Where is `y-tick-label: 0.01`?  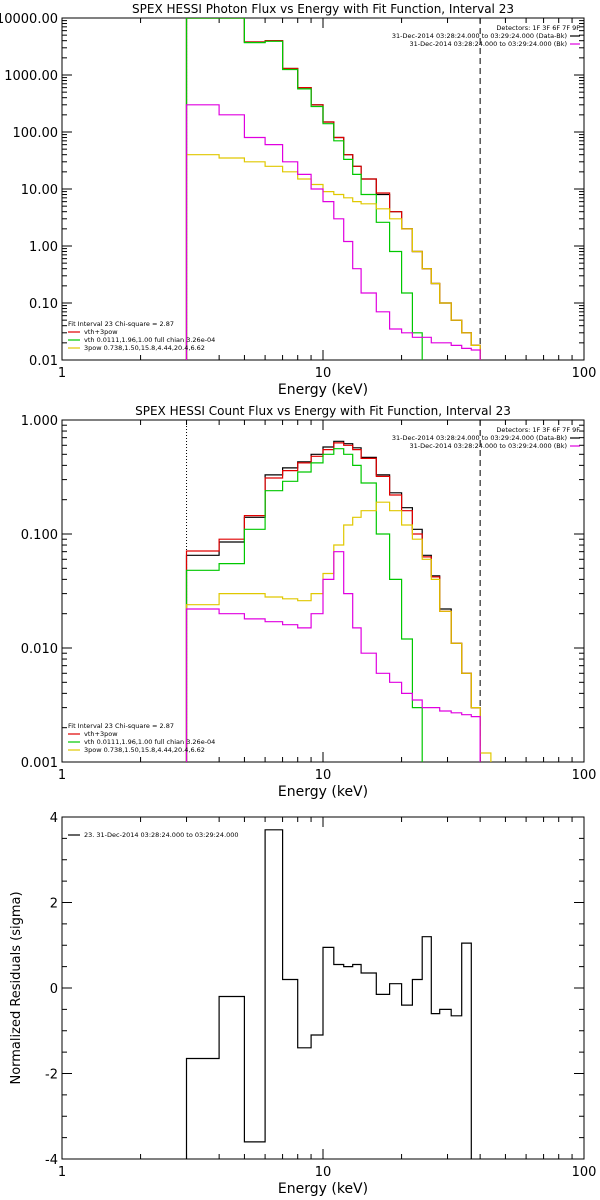
y-tick-label: 0.01 is located at coordinates (43, 361).